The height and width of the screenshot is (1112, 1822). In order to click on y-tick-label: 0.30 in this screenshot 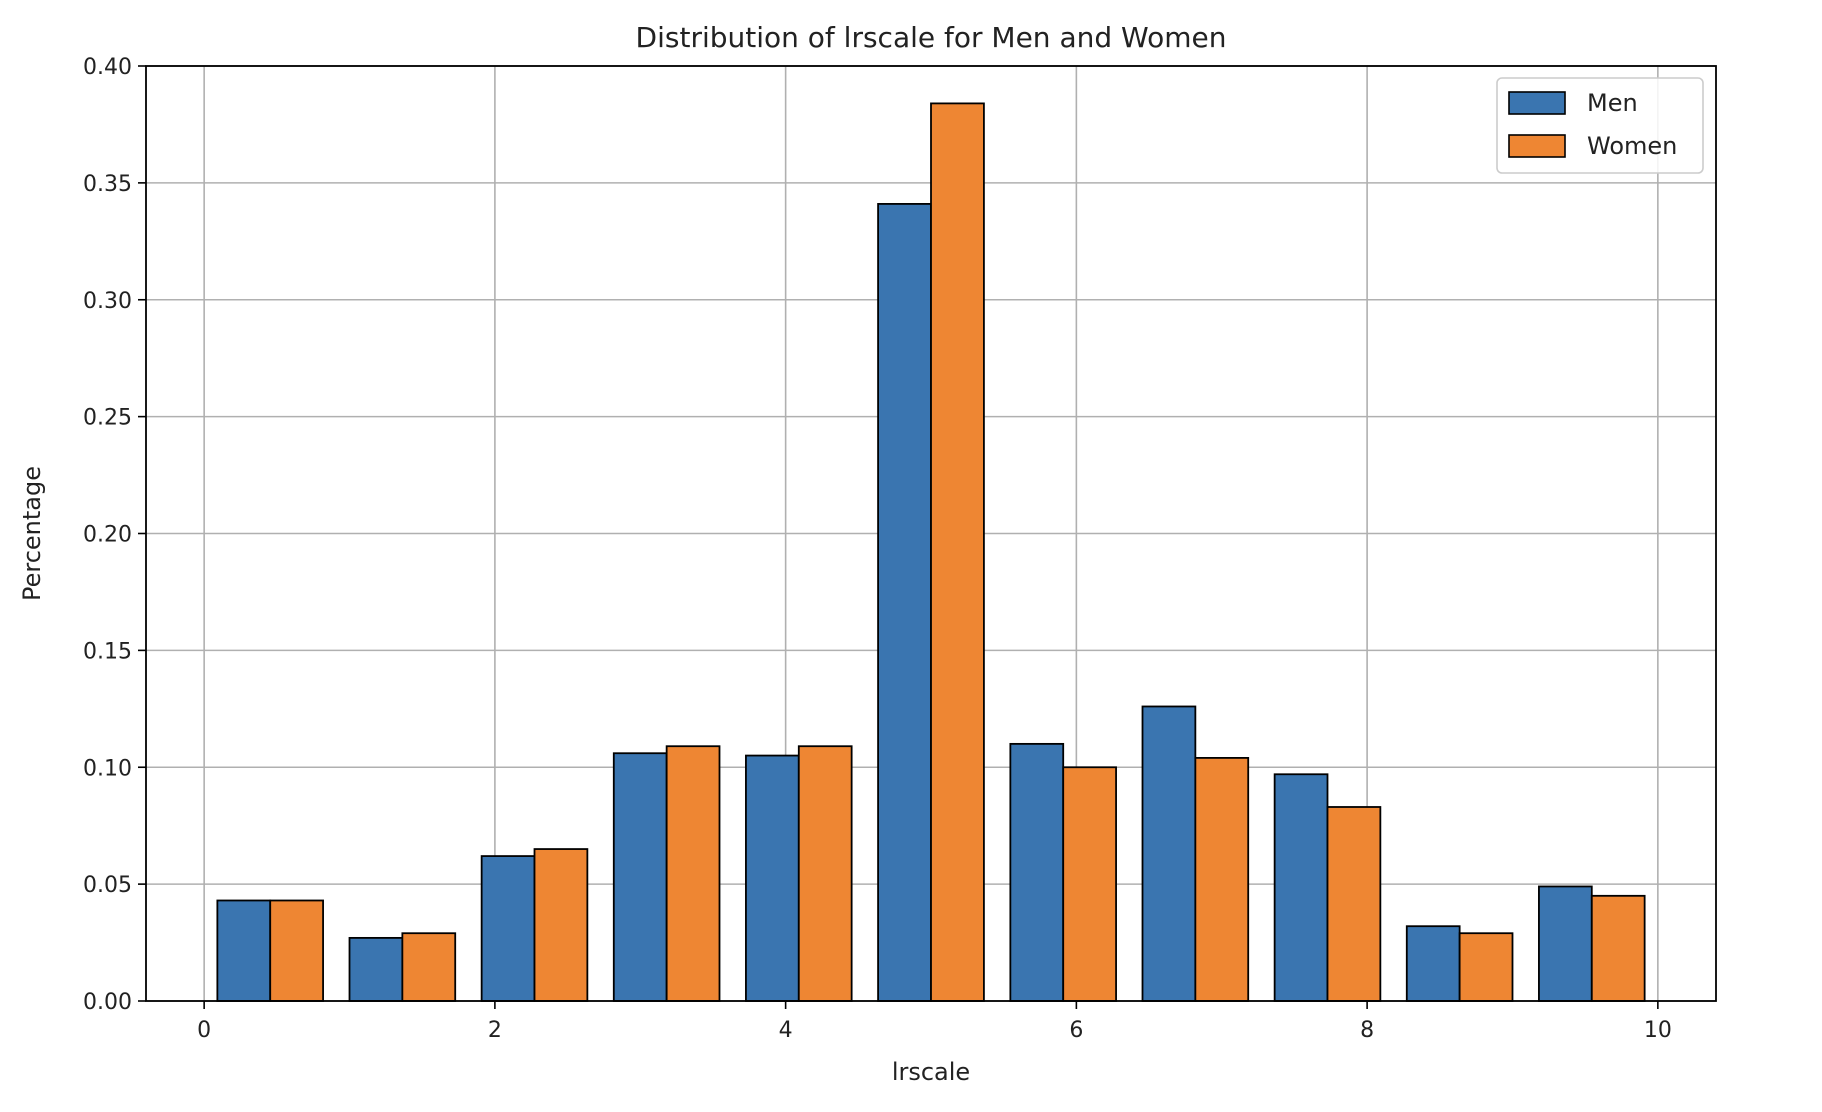, I will do `click(107, 301)`.